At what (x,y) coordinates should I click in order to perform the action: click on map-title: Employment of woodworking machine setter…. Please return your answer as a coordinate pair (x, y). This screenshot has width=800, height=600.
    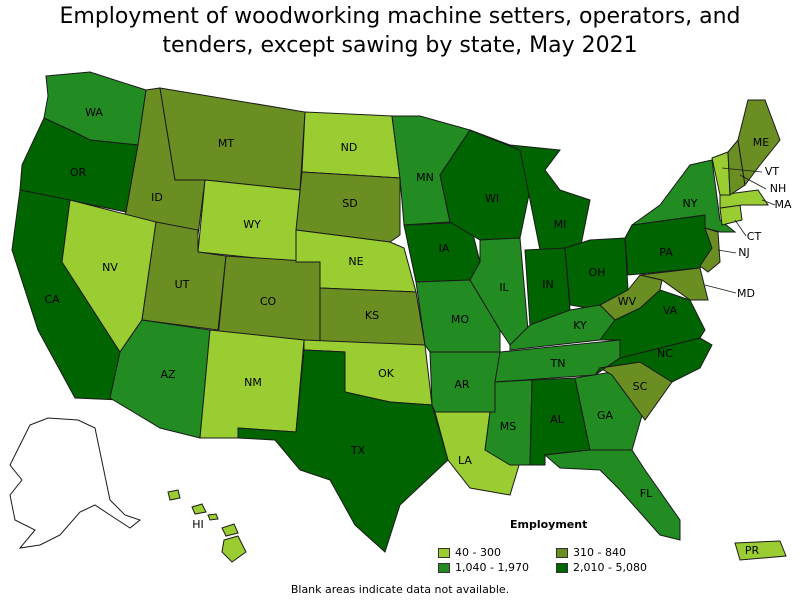
    Looking at the image, I should click on (400, 31).